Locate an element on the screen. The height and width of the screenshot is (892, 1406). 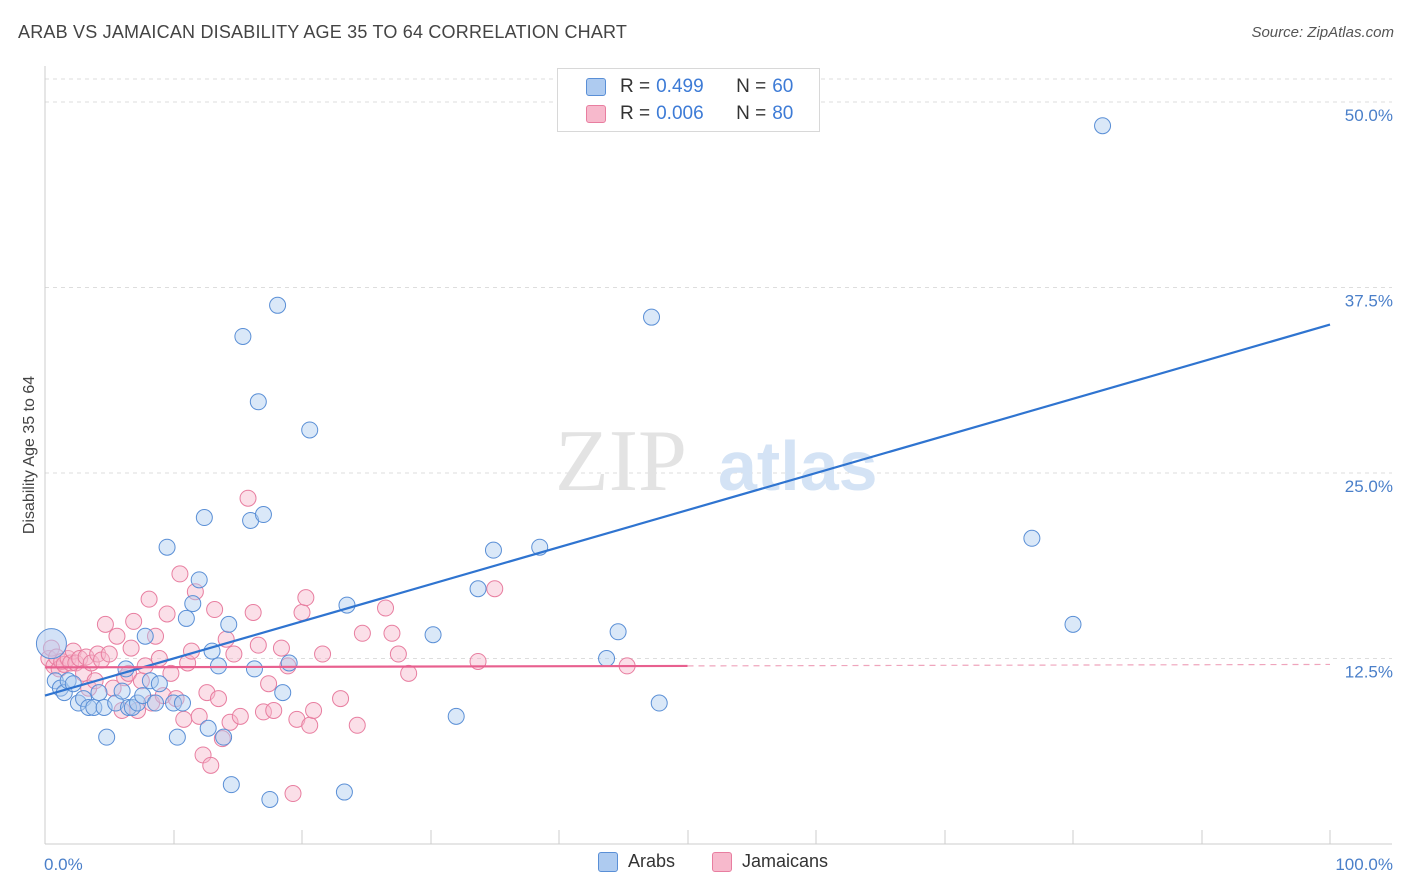
r-label: R = is located at coordinates (635, 86).